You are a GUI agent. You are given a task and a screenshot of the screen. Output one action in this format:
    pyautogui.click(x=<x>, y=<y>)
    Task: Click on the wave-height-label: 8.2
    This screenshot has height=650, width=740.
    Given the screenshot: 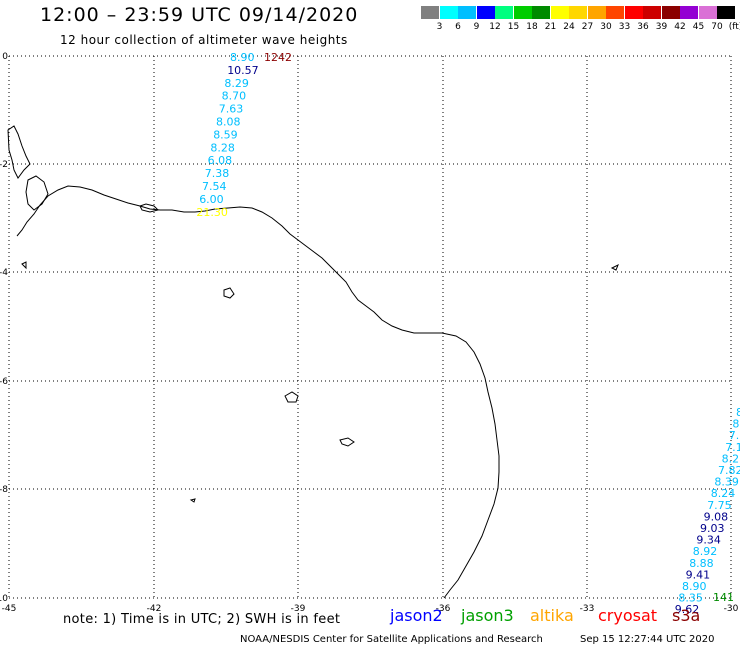 What is the action you would take?
    pyautogui.click(x=731, y=458)
    